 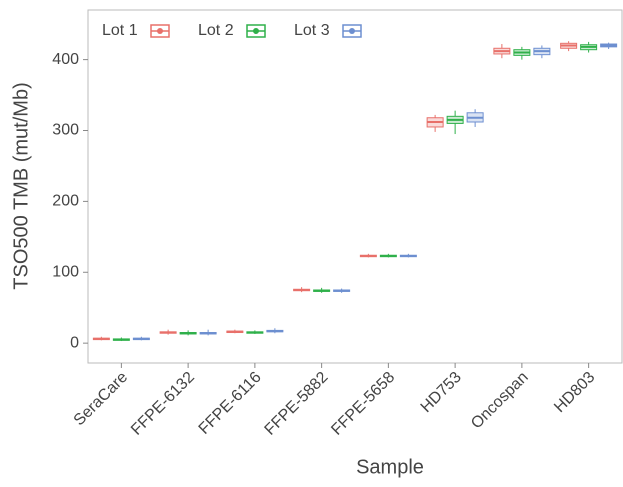 What do you see at coordinates (390, 467) in the screenshot?
I see `x-axis-label: Sample` at bounding box center [390, 467].